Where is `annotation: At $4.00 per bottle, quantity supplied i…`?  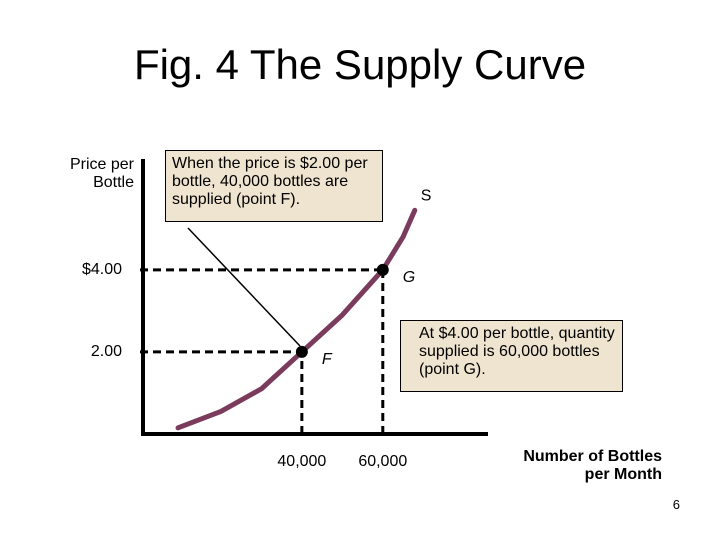
annotation: At $4.00 per bottle, quantity supplied i… is located at coordinates (511, 356).